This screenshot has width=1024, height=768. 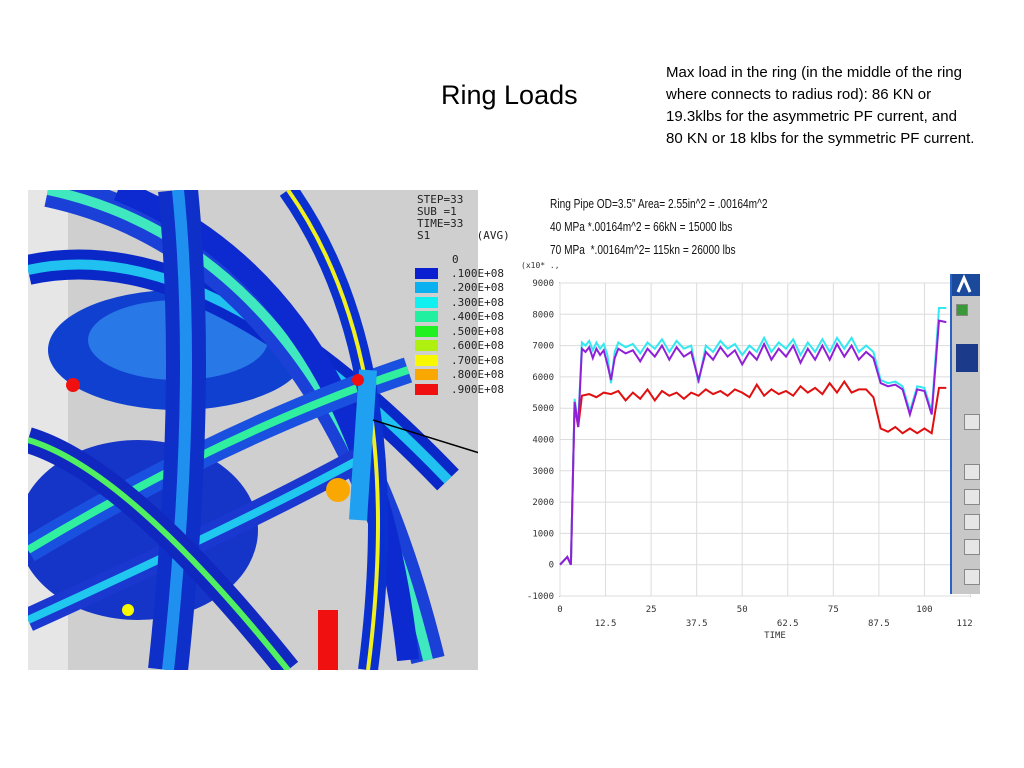 I want to click on variable-list, so click(x=967, y=358).